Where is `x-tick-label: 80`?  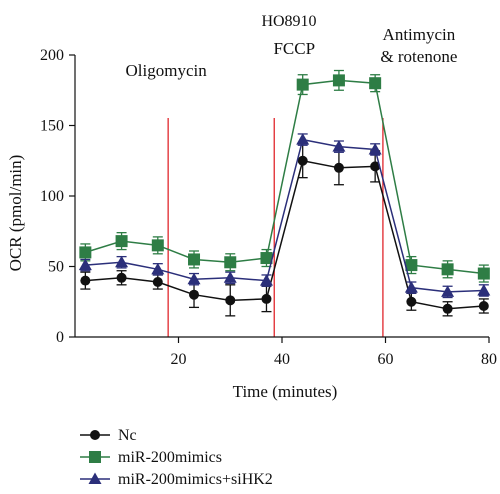 x-tick-label: 80 is located at coordinates (489, 359).